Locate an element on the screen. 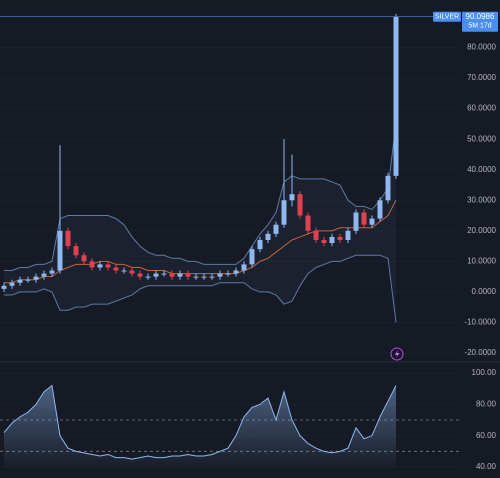  rsi-area is located at coordinates (200, 426).